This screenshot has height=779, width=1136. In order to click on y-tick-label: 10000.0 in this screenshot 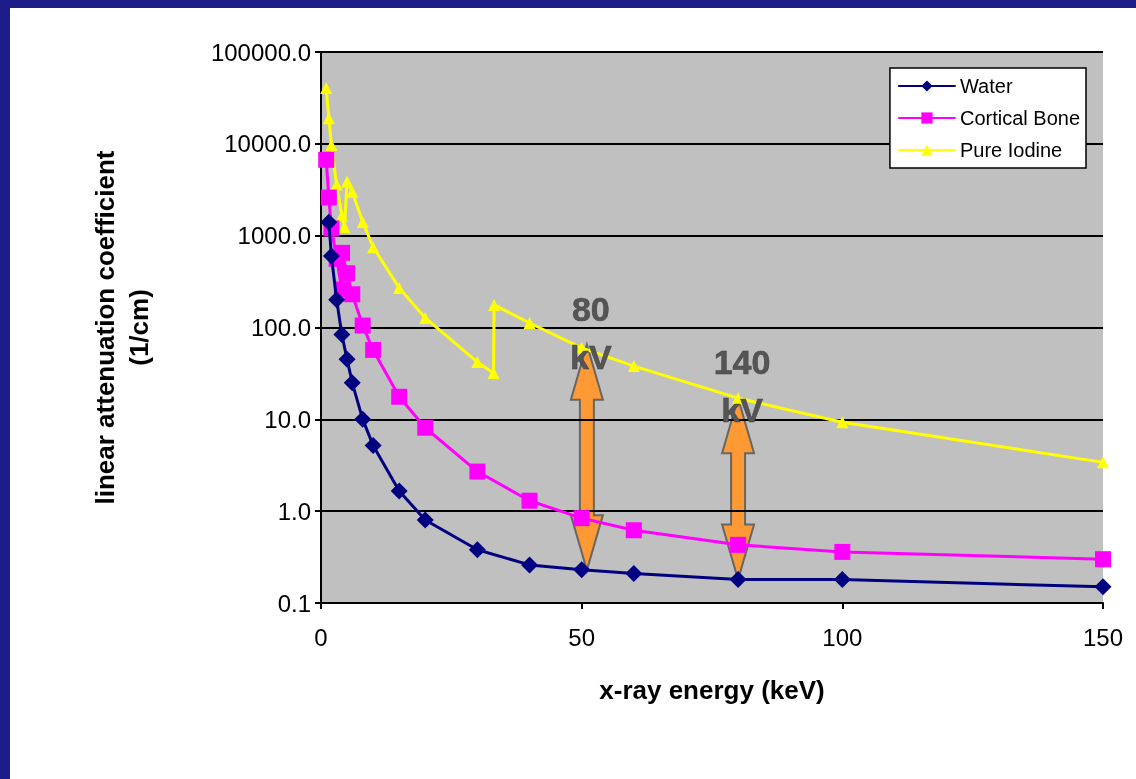, I will do `click(267, 144)`.